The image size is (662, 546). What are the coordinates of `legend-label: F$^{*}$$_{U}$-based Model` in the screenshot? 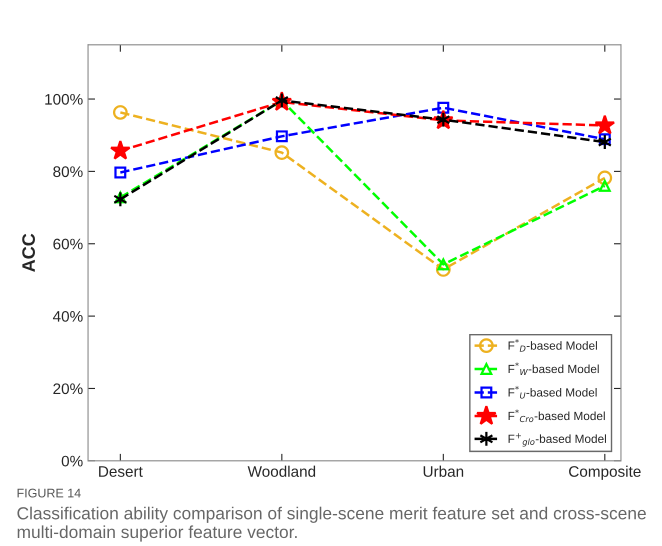 It's located at (552, 392).